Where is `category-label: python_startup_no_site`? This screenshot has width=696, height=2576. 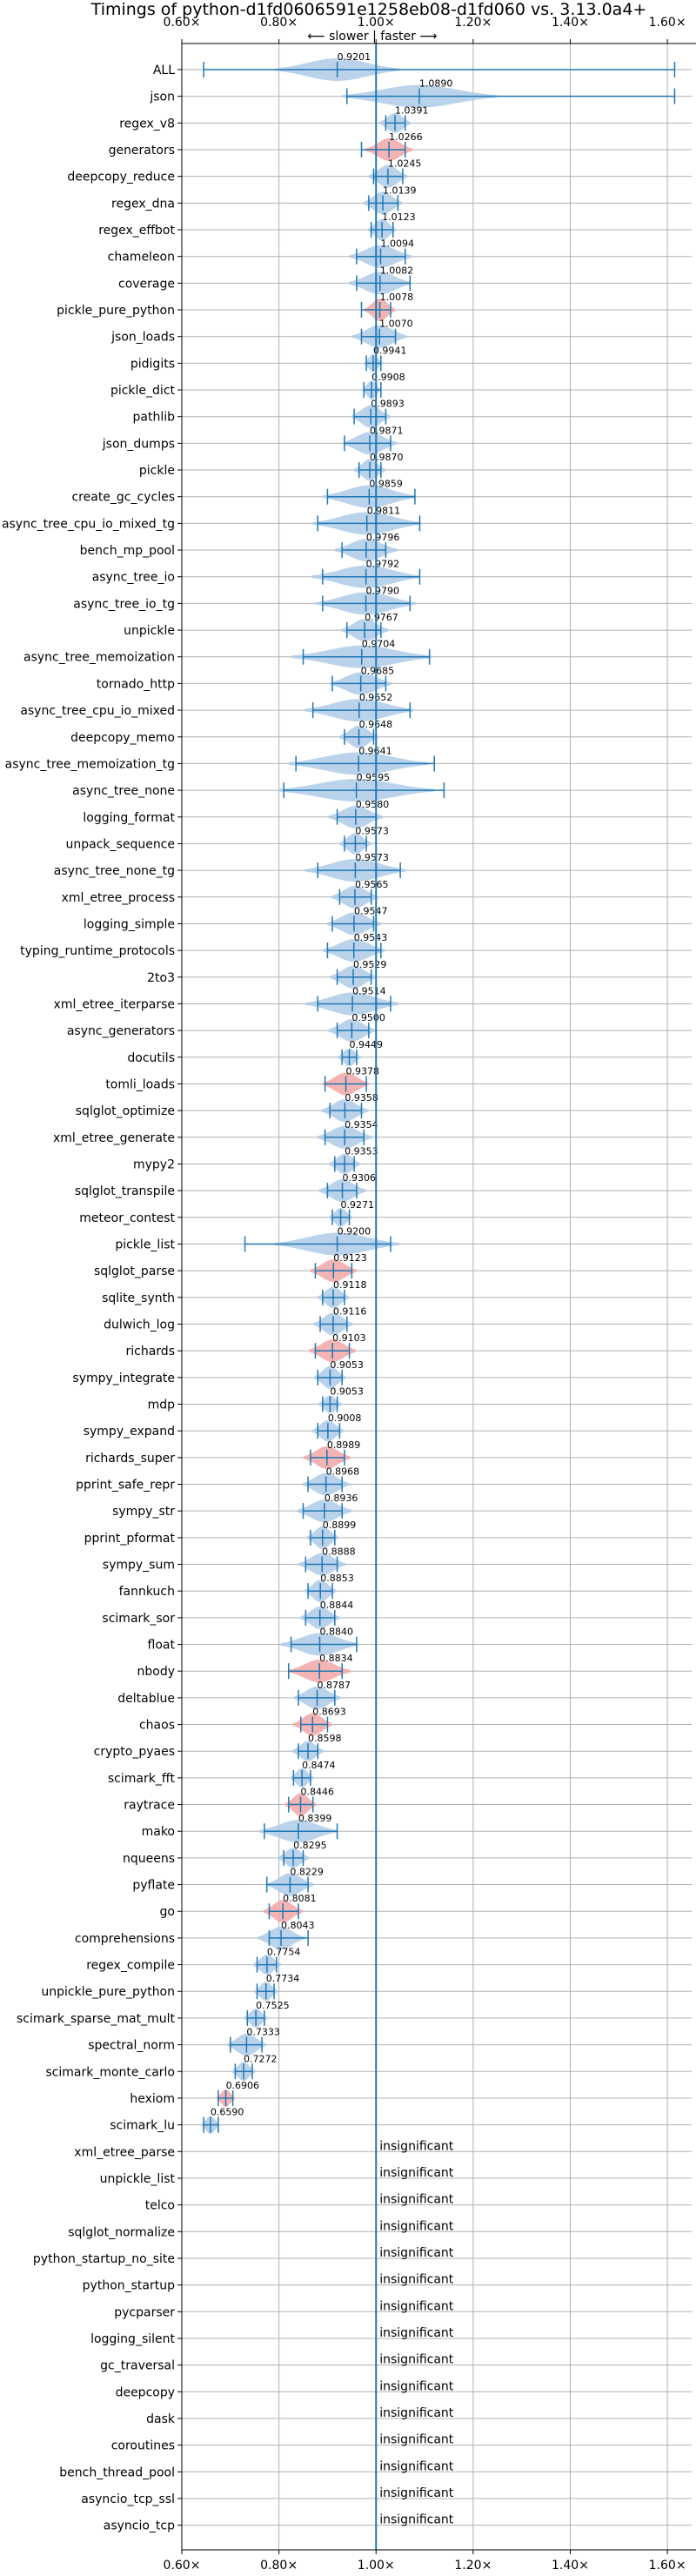
category-label: python_startup_no_site is located at coordinates (104, 2259).